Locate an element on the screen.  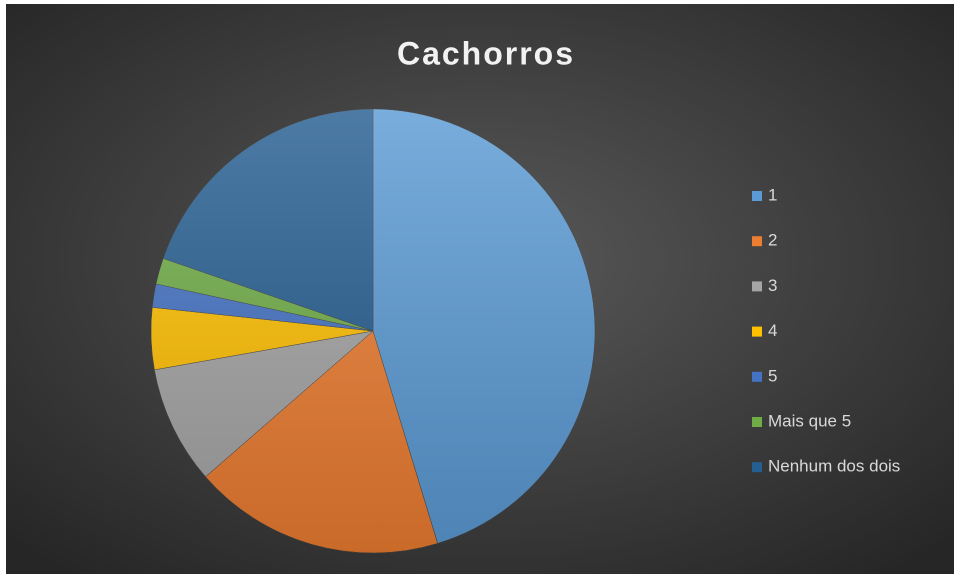
legend-label: 3 is located at coordinates (772, 285).